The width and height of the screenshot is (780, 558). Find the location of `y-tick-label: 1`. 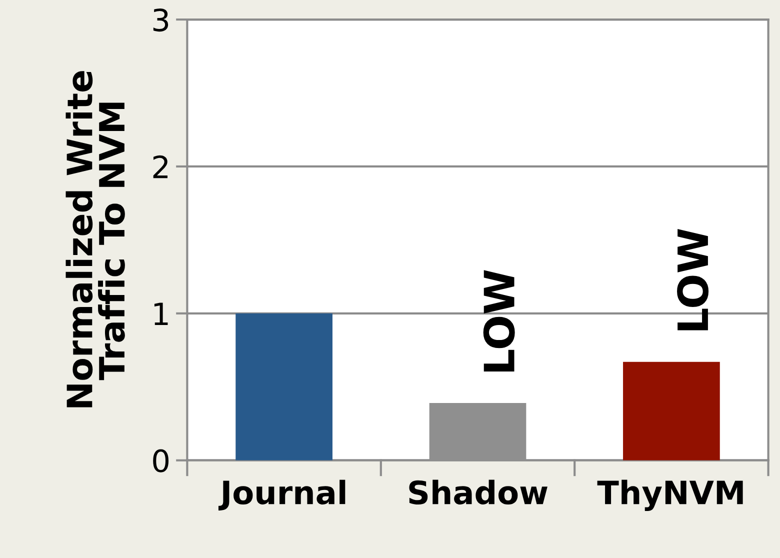

y-tick-label: 1 is located at coordinates (161, 314).